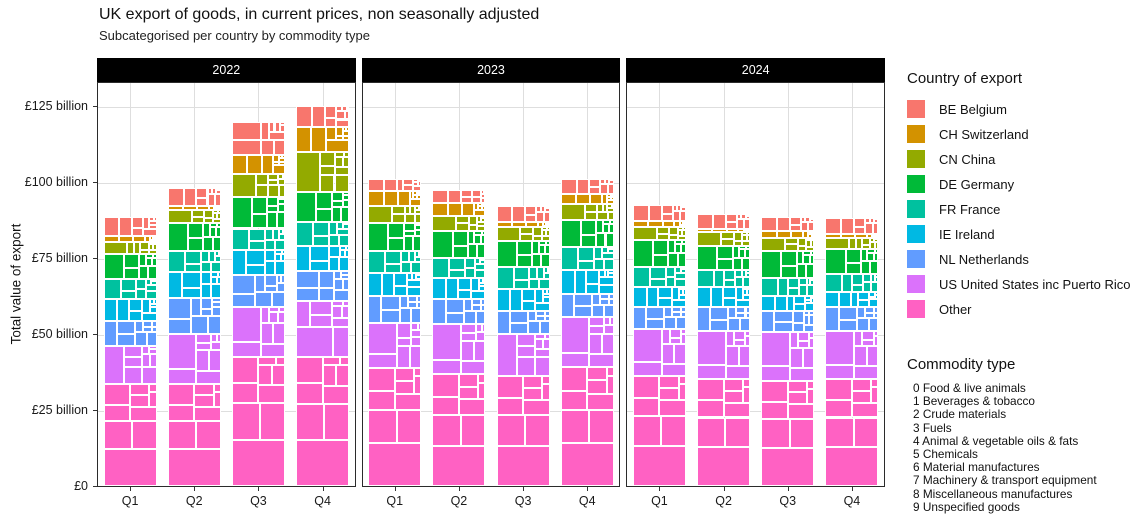 The width and height of the screenshot is (1147, 532). Describe the element at coordinates (587, 501) in the screenshot. I see `x-tick-label: Q4` at that location.